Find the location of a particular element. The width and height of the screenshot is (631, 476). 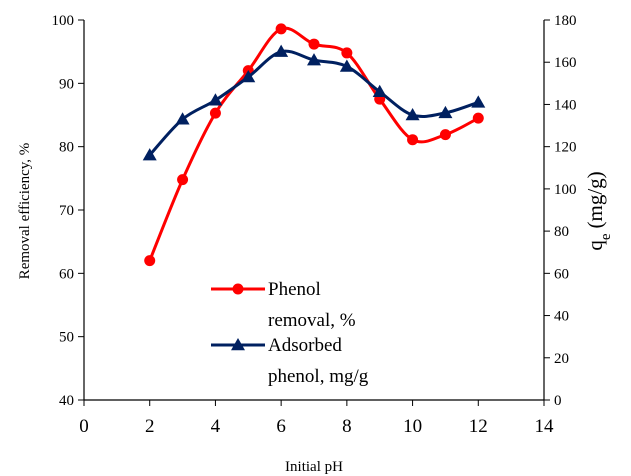

y2-axis-title-main: q is located at coordinates (595, 245).